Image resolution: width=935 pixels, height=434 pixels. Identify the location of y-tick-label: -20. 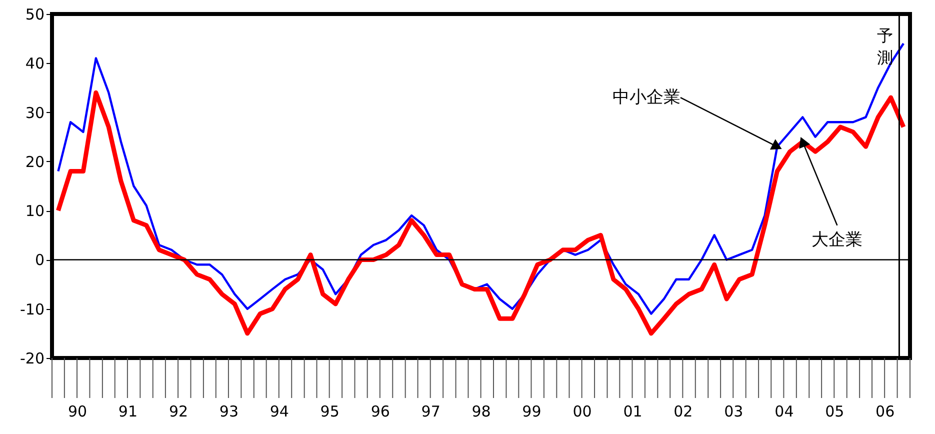
(32, 359).